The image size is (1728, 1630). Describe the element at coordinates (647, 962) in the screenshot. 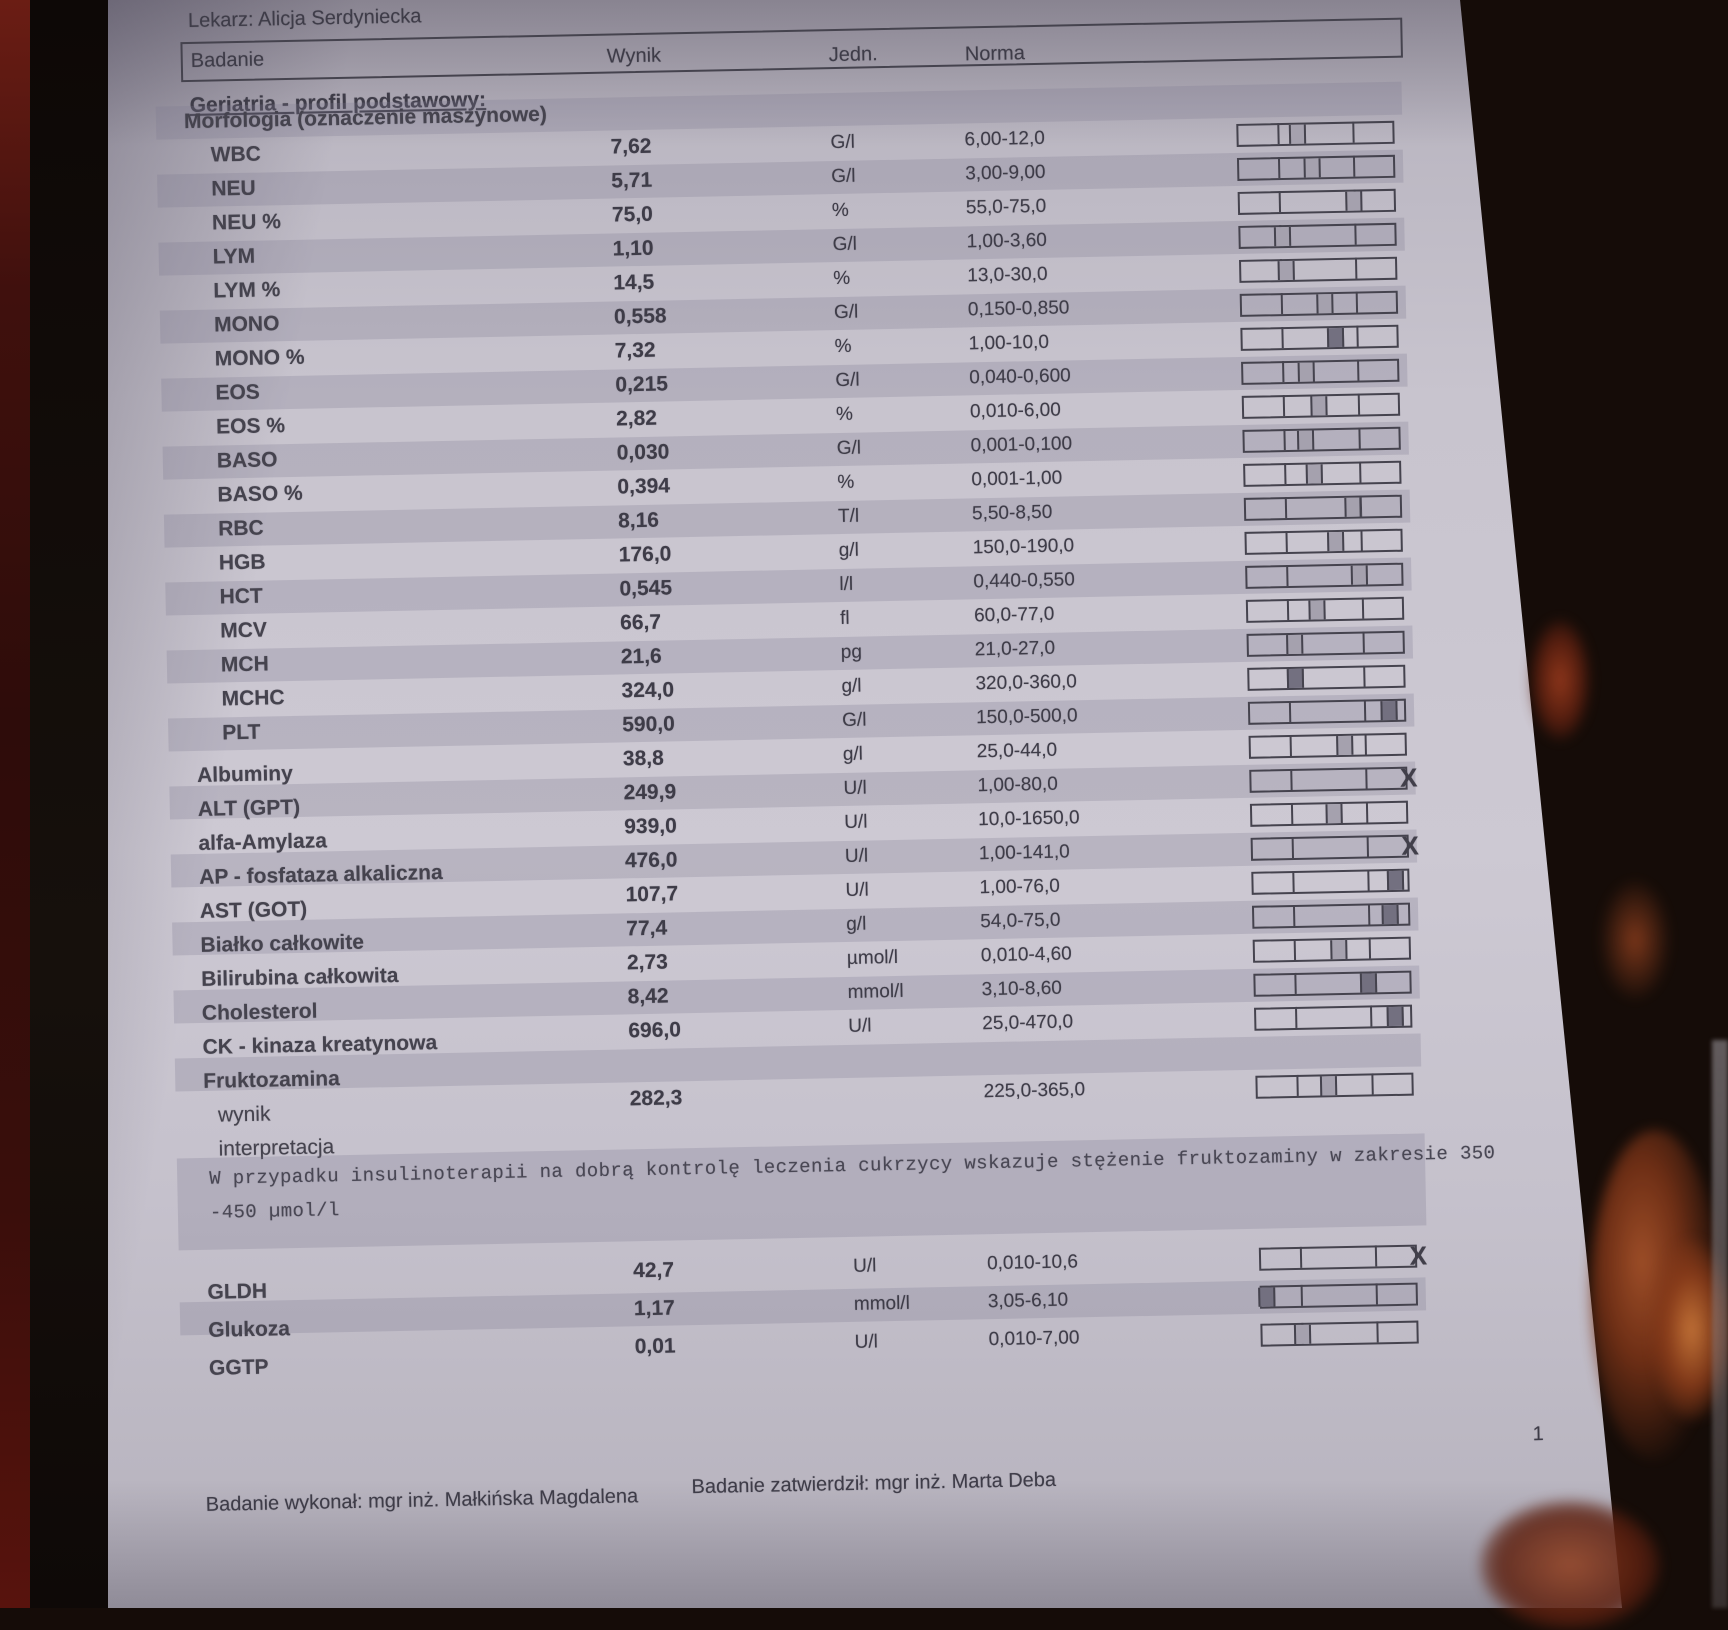

I see `result-value: 2,73` at that location.